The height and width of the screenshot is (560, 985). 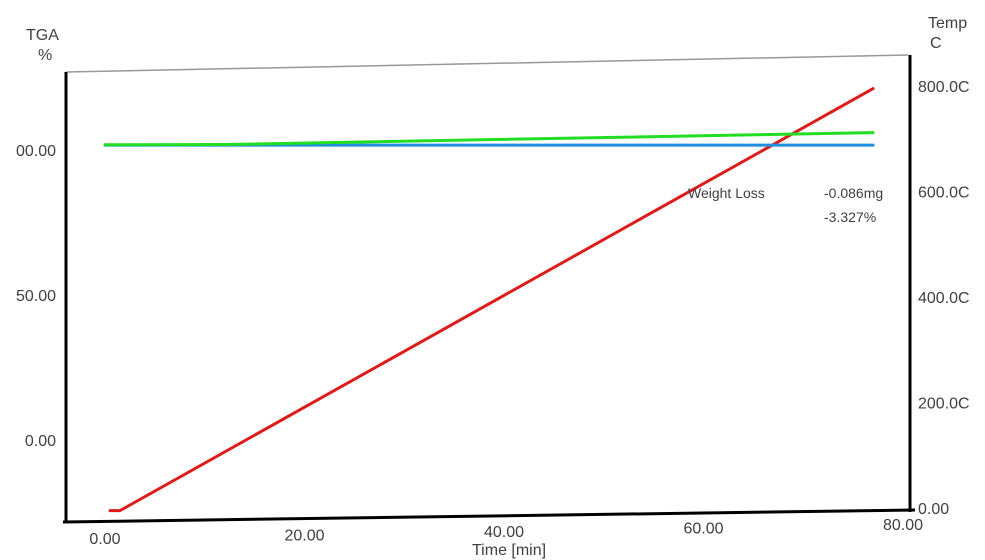 I want to click on right-axis-title-line1: Temp, so click(x=947, y=23).